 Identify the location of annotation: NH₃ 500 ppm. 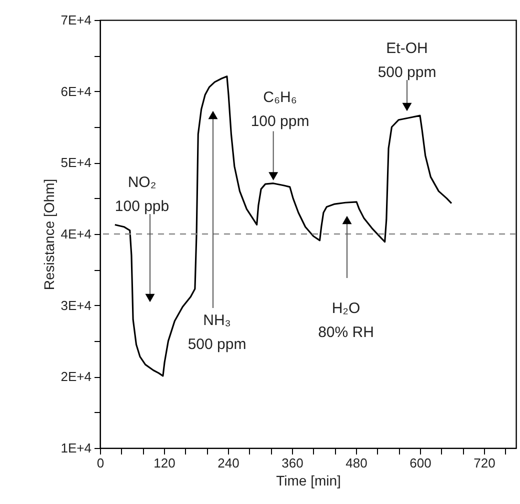
(217, 332).